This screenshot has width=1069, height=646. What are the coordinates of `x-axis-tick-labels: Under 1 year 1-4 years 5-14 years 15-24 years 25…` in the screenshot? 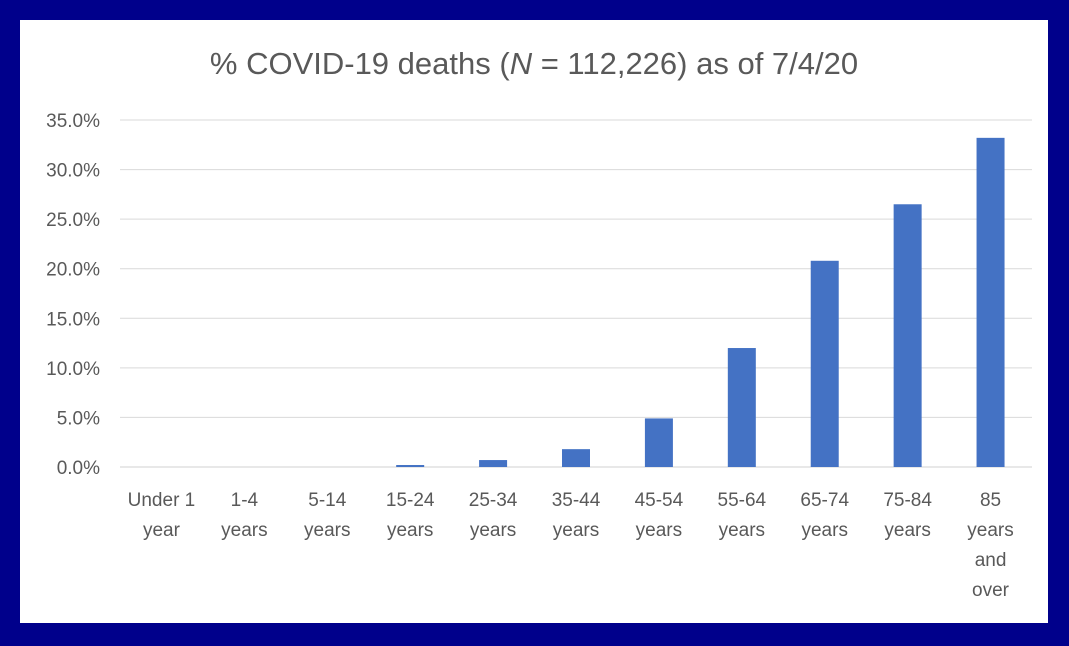 It's located at (571, 545).